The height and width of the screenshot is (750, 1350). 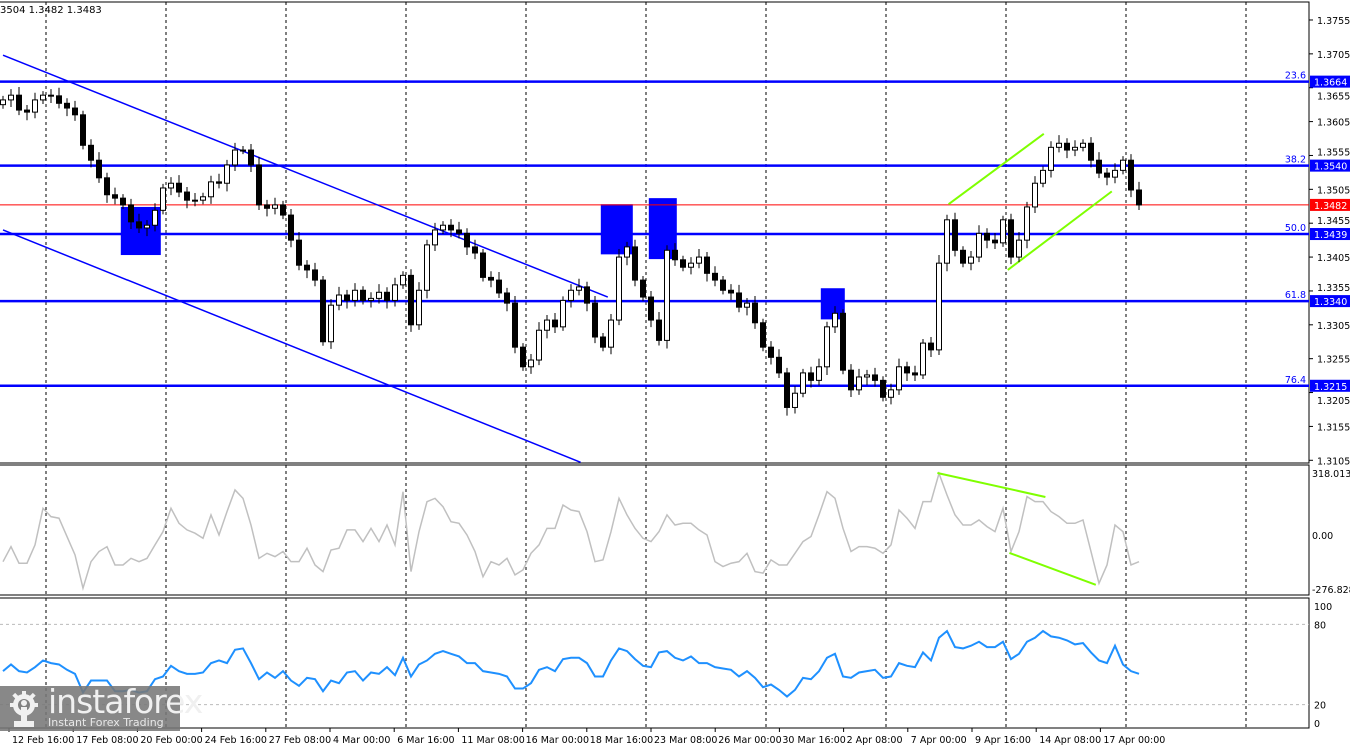 I want to click on rsi-tick-label: 20, so click(x=1320, y=706).